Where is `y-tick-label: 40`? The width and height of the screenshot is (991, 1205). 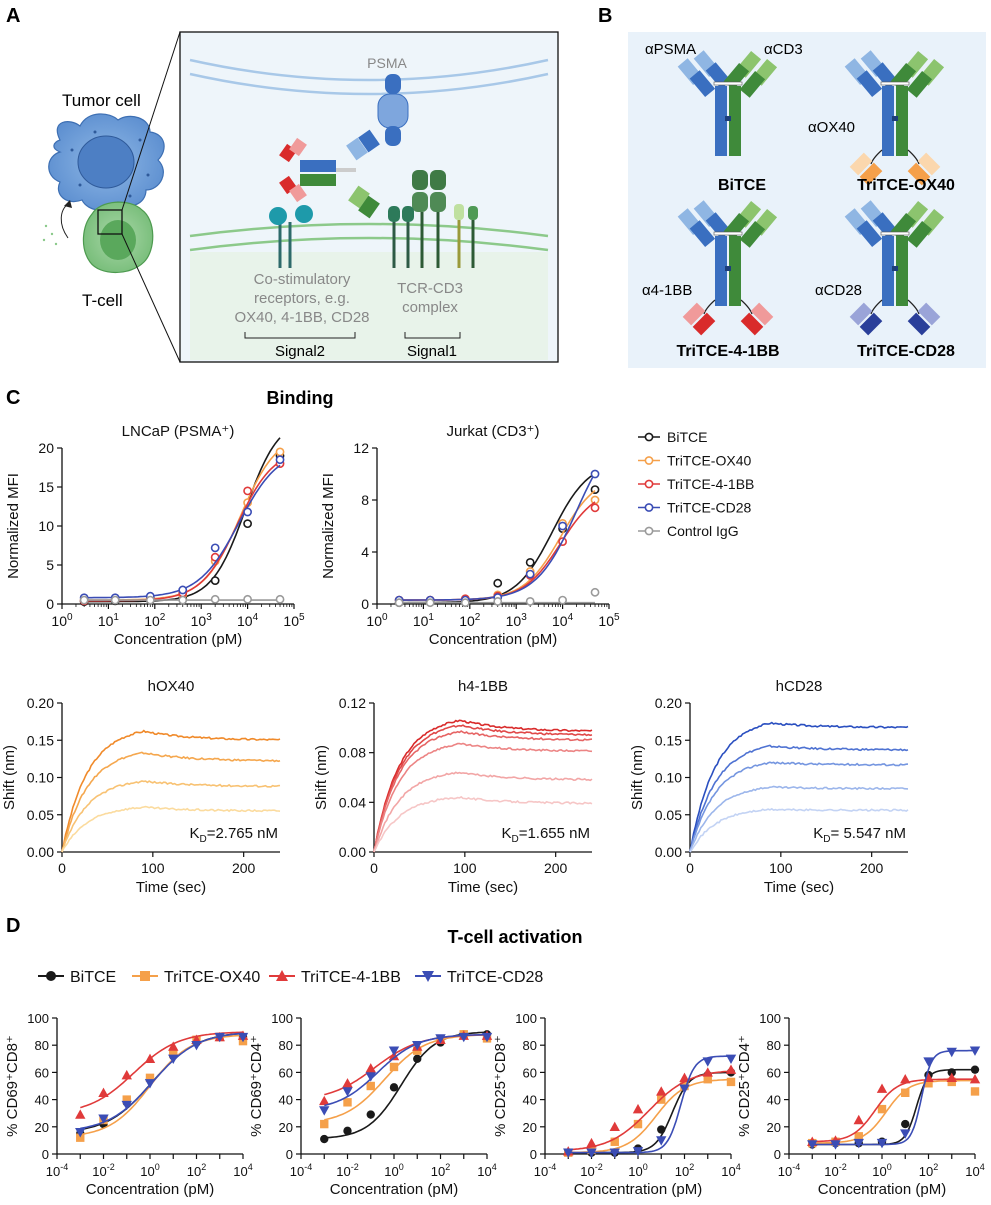
y-tick-label: 40 is located at coordinates (286, 1100).